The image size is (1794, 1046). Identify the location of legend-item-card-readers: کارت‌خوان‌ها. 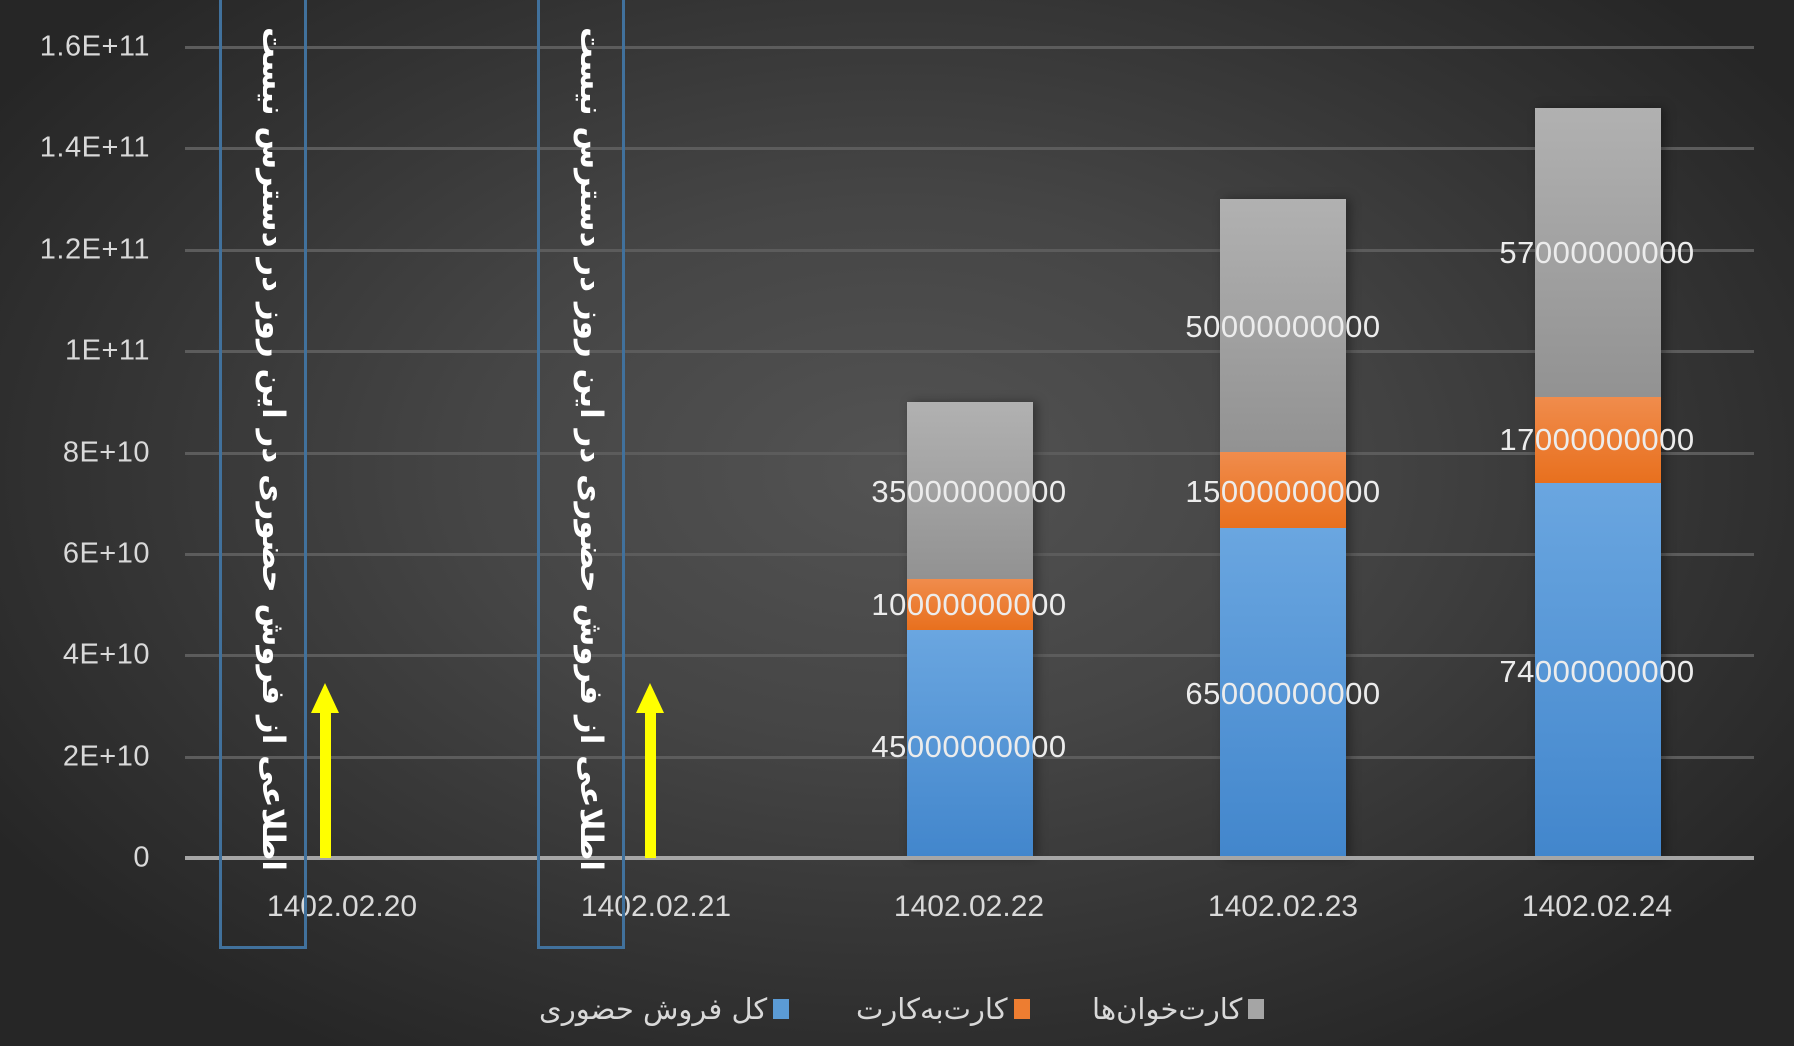
(1178, 1009).